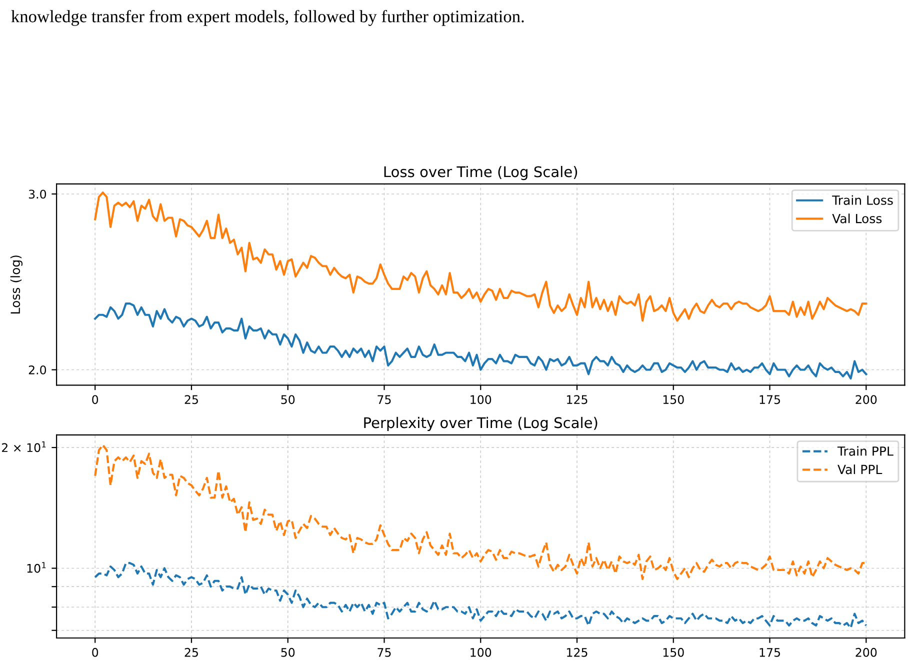  Describe the element at coordinates (865, 451) in the screenshot. I see `legend-label: Train PPL` at that location.